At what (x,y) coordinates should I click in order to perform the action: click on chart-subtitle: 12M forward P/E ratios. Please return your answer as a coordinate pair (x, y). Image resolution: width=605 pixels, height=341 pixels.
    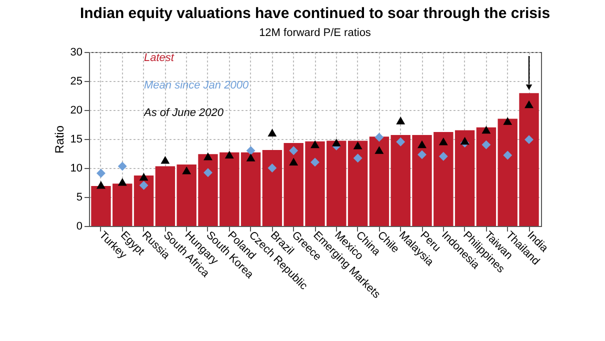
    Looking at the image, I should click on (315, 33).